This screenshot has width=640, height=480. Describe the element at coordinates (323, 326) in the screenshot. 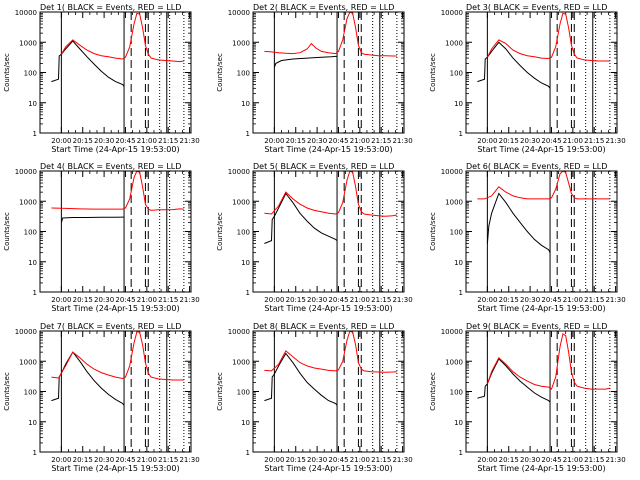

I see `chart-title: Det 8( BLACK = Events, RED = LLD` at that location.